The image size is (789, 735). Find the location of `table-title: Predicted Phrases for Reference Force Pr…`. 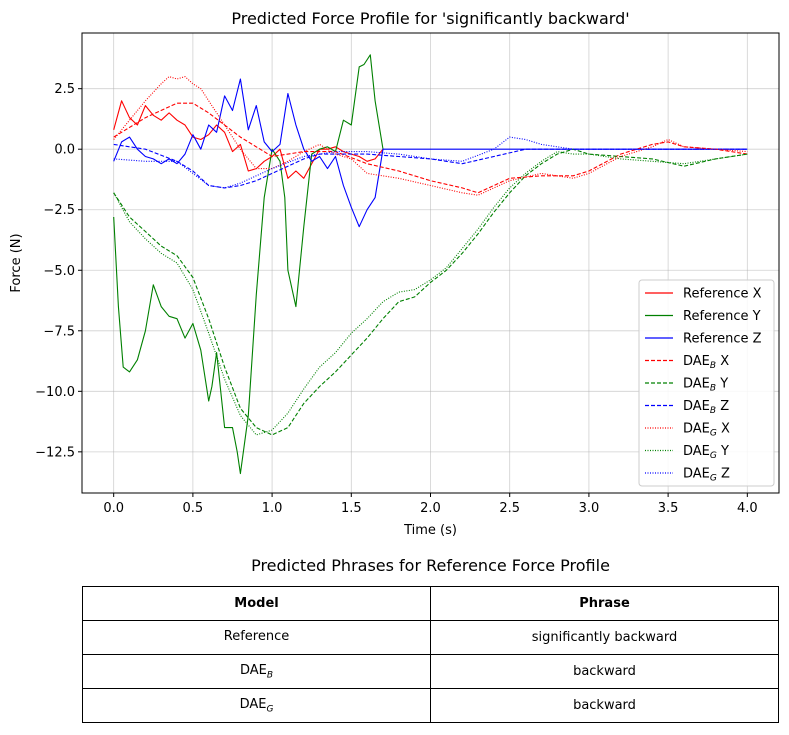

table-title: Predicted Phrases for Reference Force Pr… is located at coordinates (430, 565).